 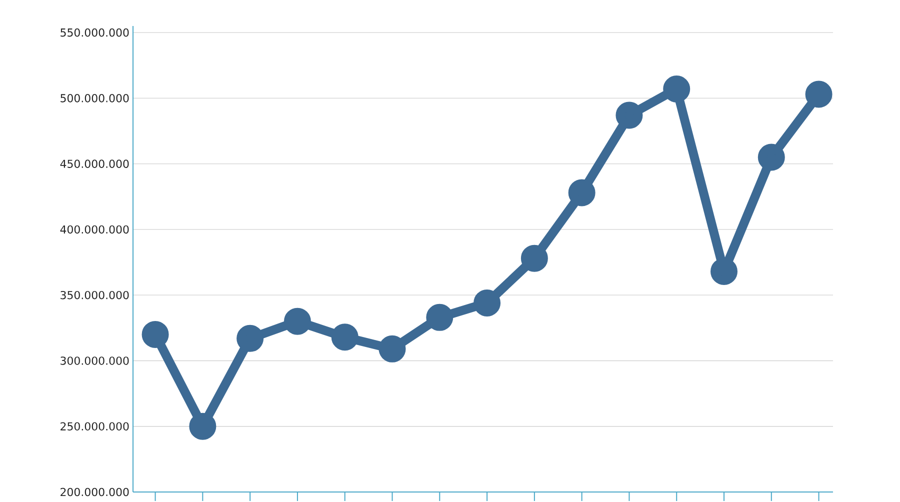 I want to click on y-tick-label: 450.000.000, so click(x=94, y=164).